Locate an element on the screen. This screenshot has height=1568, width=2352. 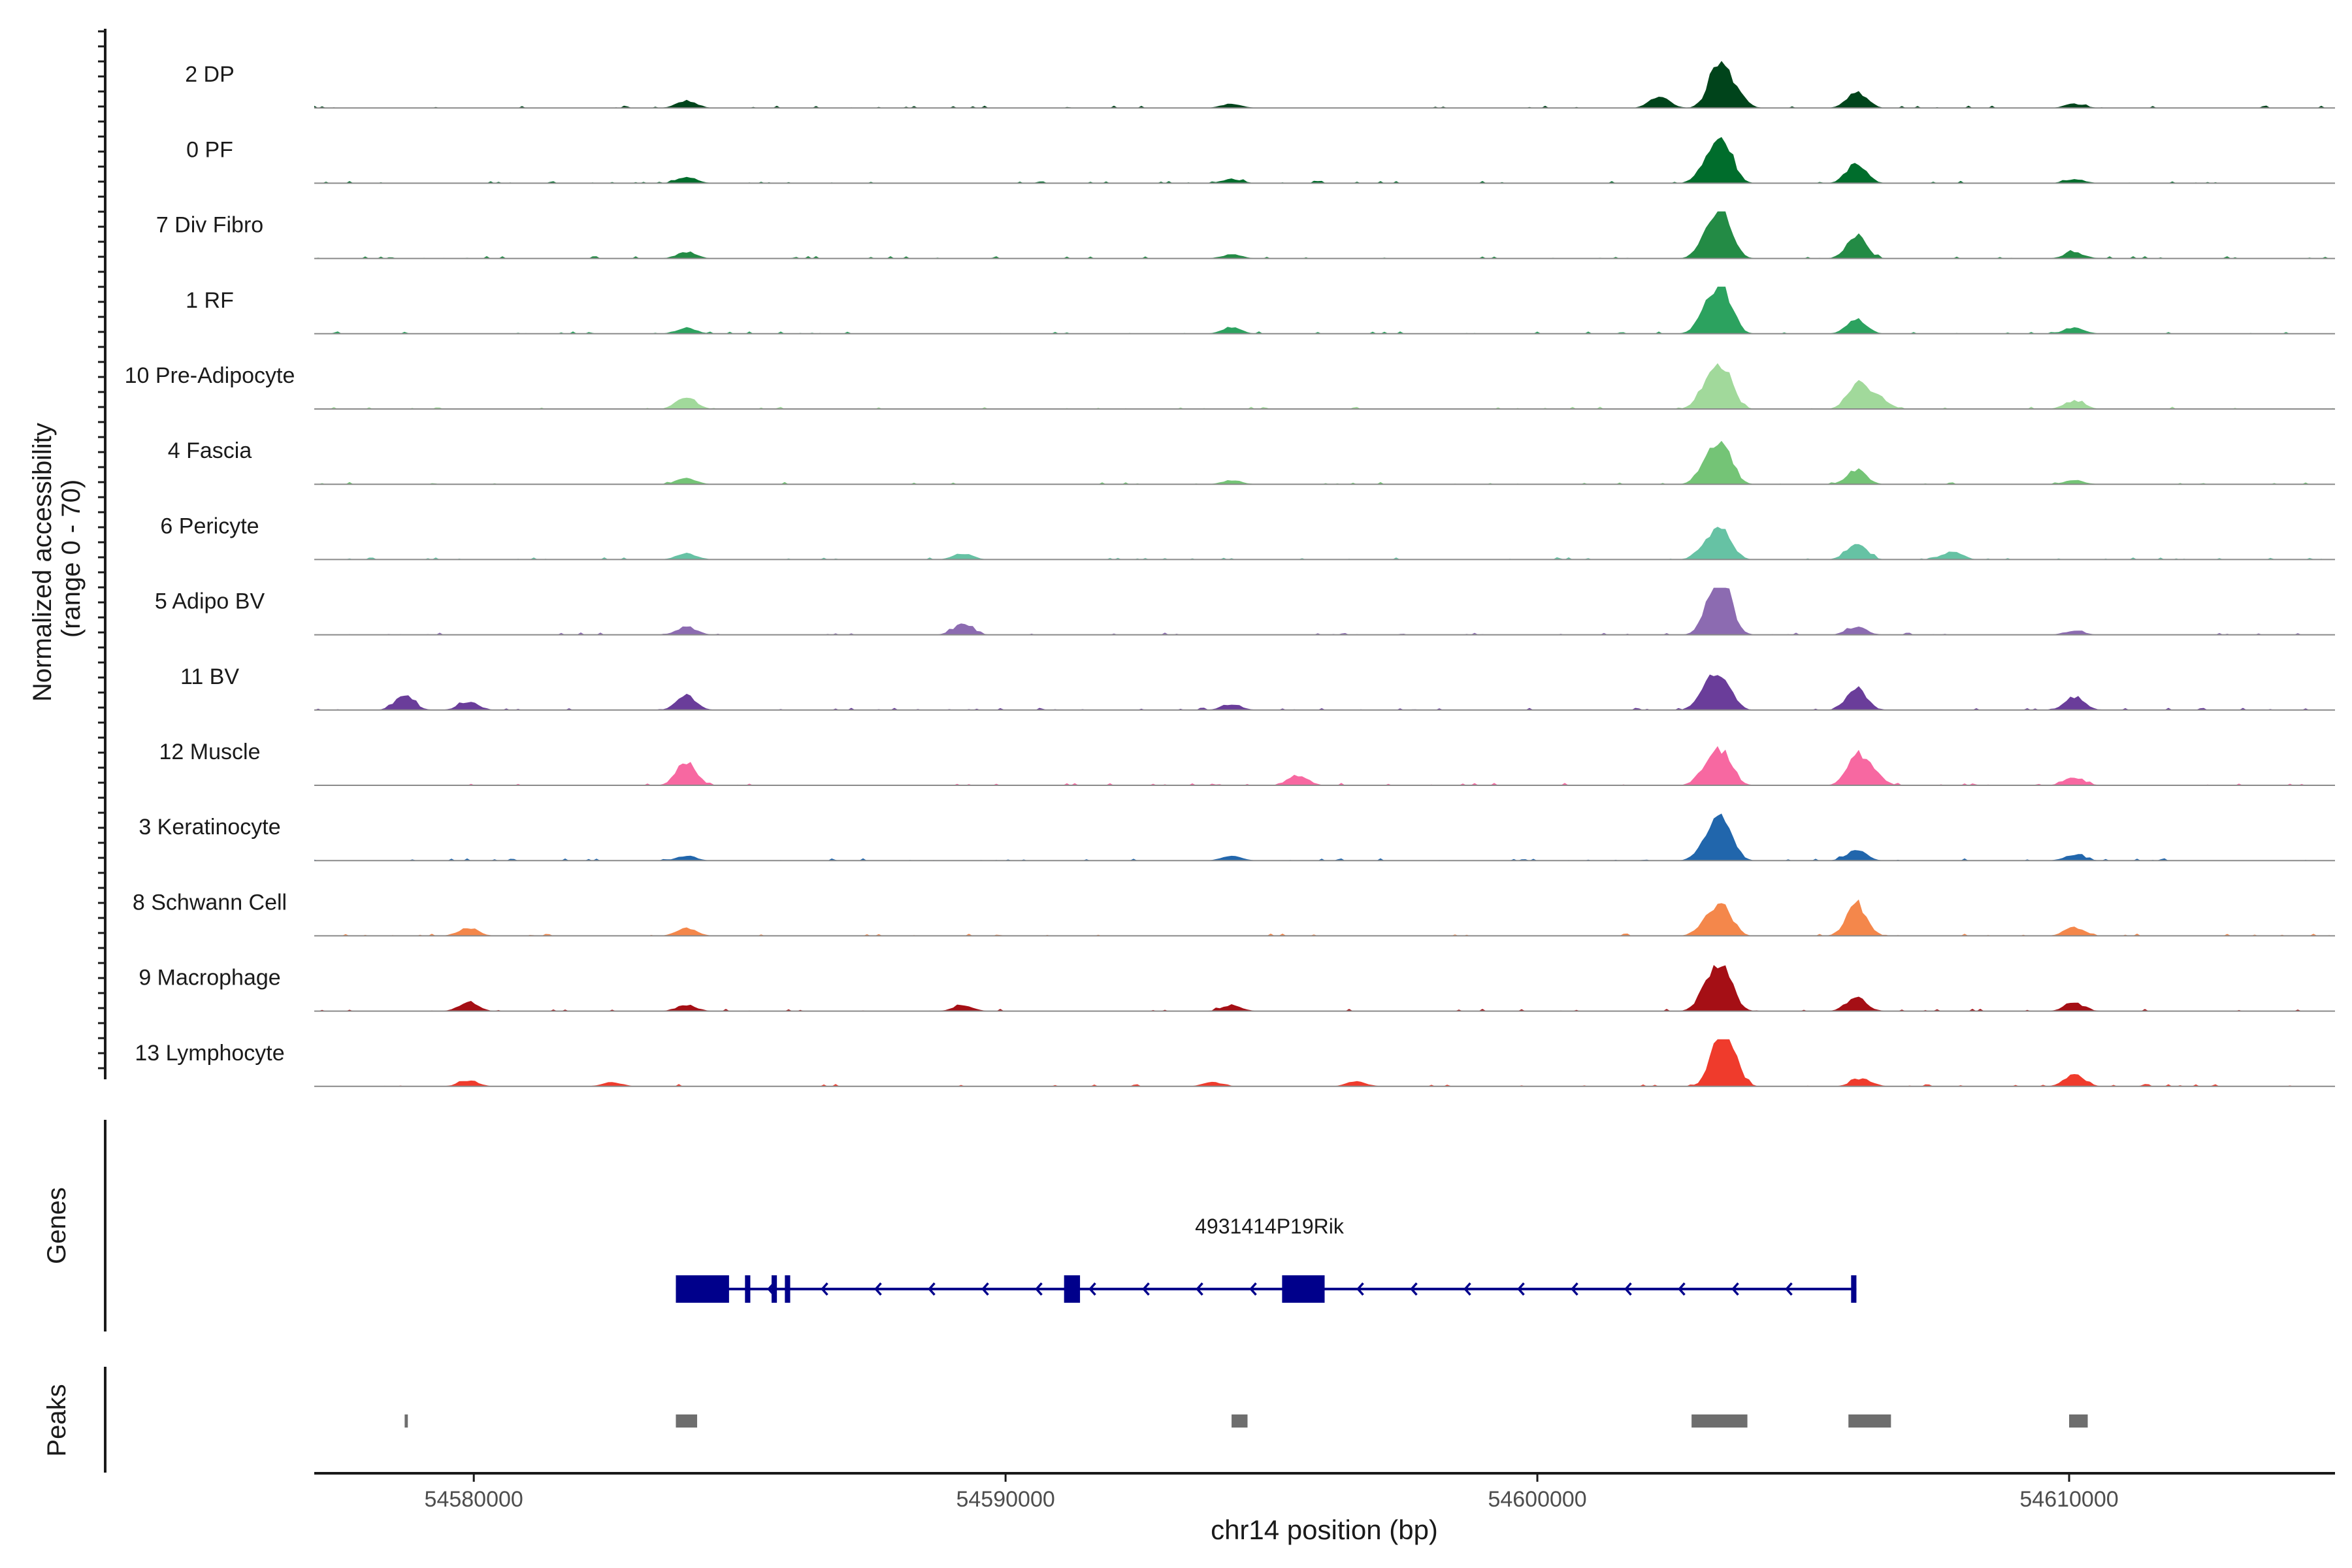
track-label: 11 BV is located at coordinates (209, 676).